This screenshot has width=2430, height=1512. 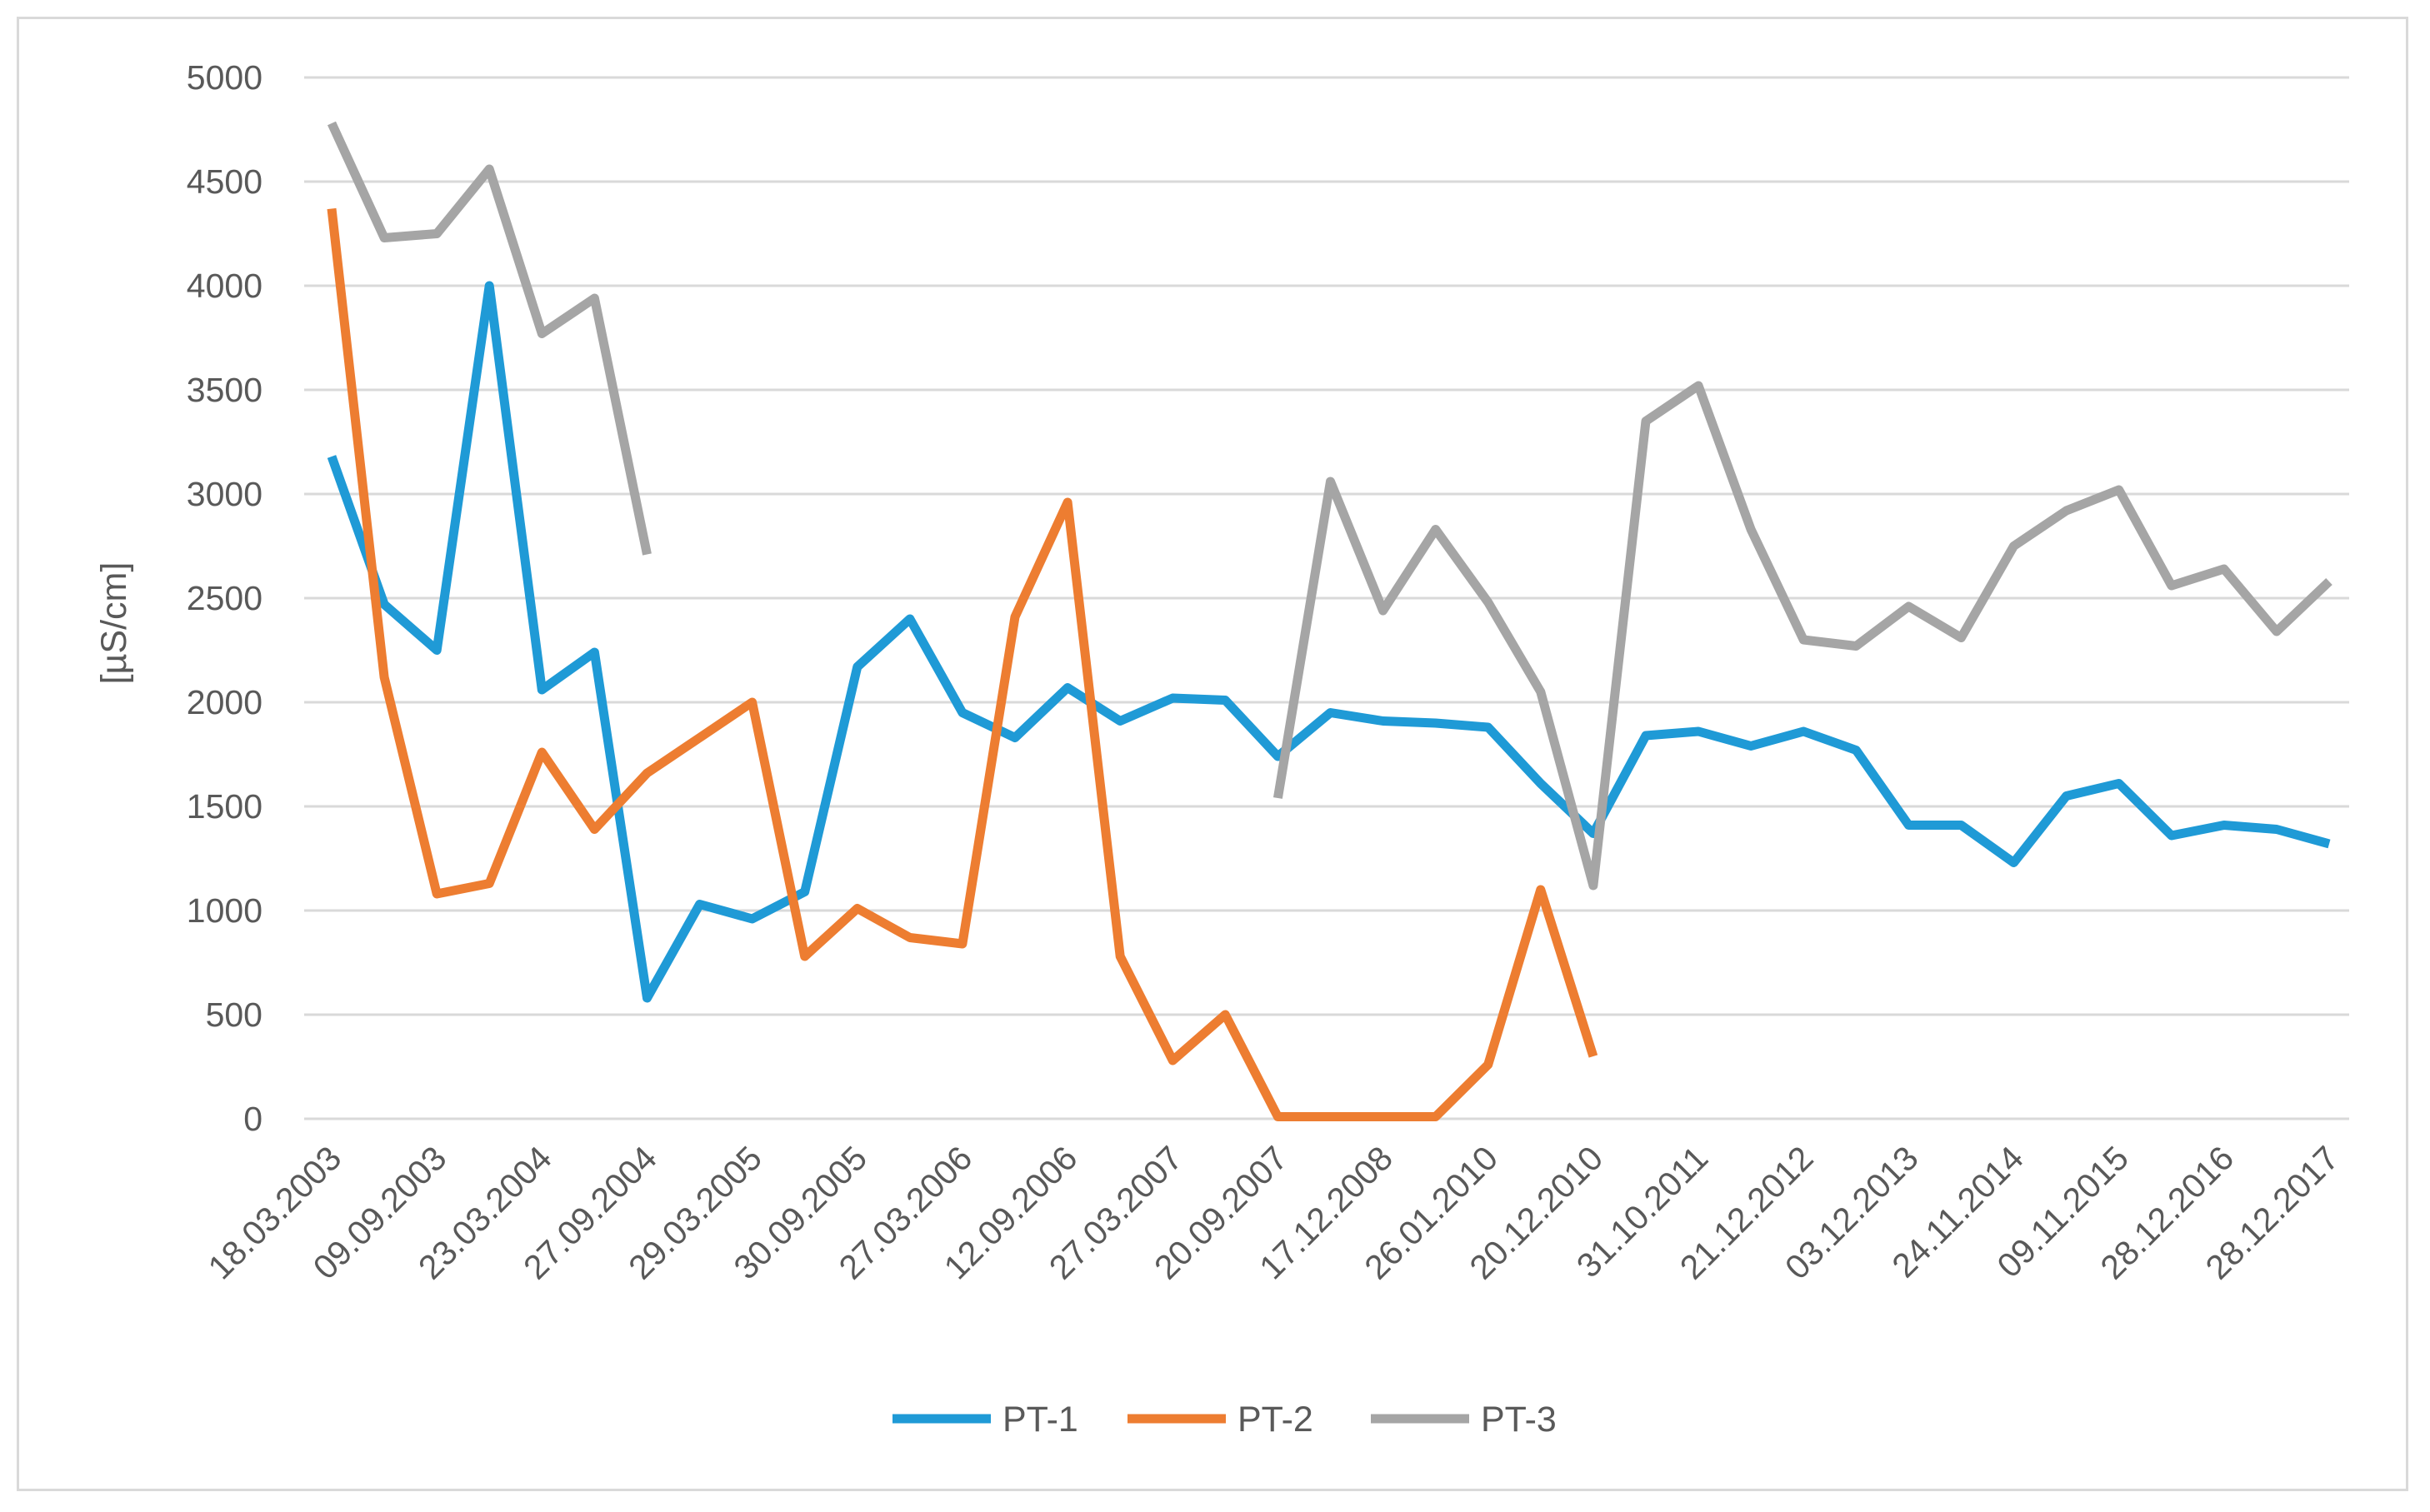 I want to click on y-tick-label: 5000, so click(x=224, y=77).